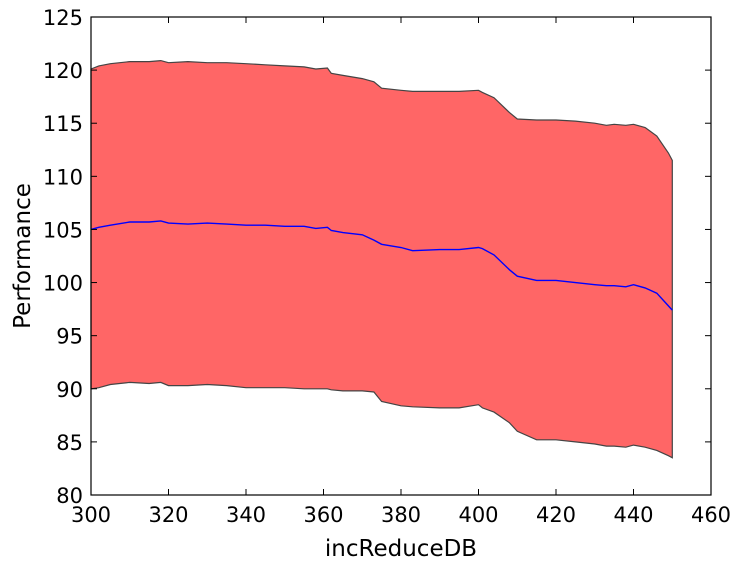 Image resolution: width=737 pixels, height=566 pixels. I want to click on y-axis-label: Performance, so click(23, 256).